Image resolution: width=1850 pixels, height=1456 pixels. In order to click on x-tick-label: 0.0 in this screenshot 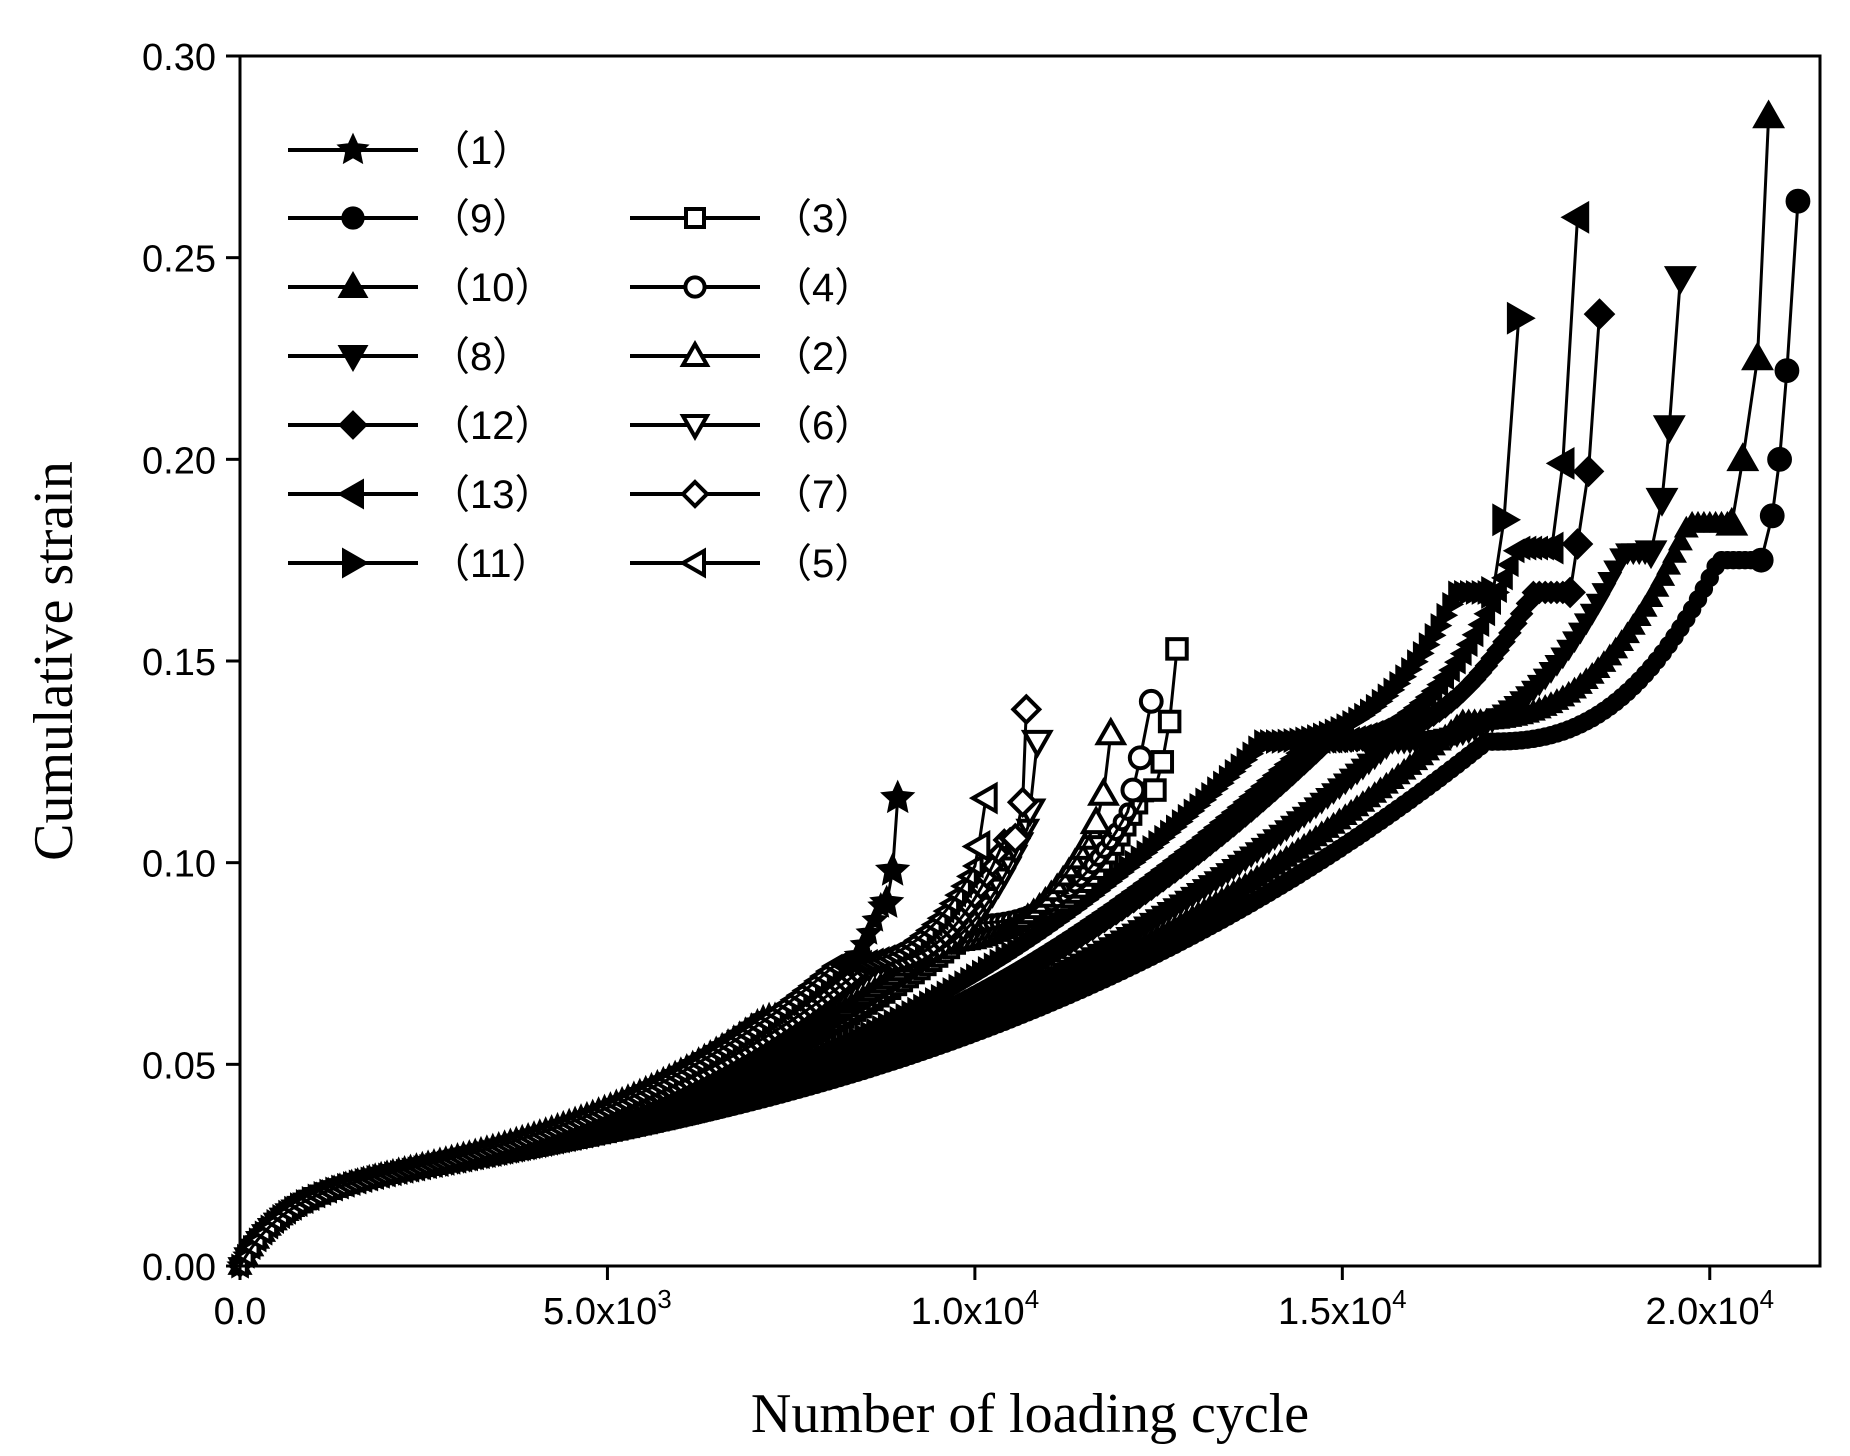, I will do `click(240, 1312)`.